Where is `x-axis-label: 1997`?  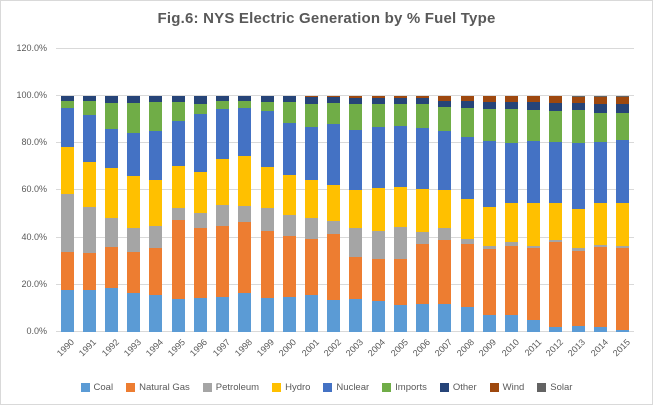
x-axis-label: 1997 is located at coordinates (221, 348).